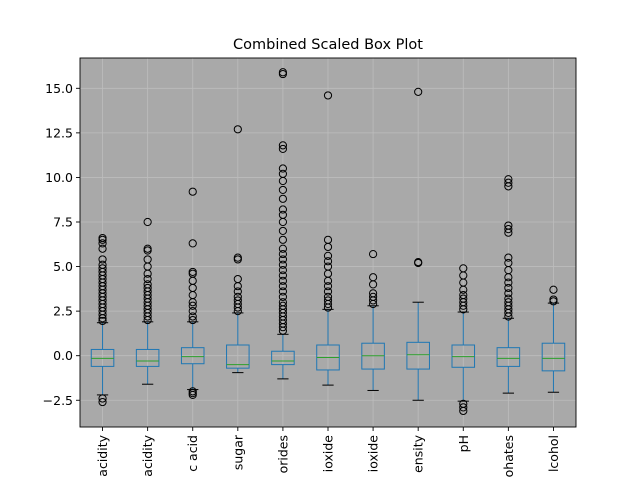 The height and width of the screenshot is (480, 640). Describe the element at coordinates (63, 222) in the screenshot. I see `y-tick-label: 7.5` at that location.